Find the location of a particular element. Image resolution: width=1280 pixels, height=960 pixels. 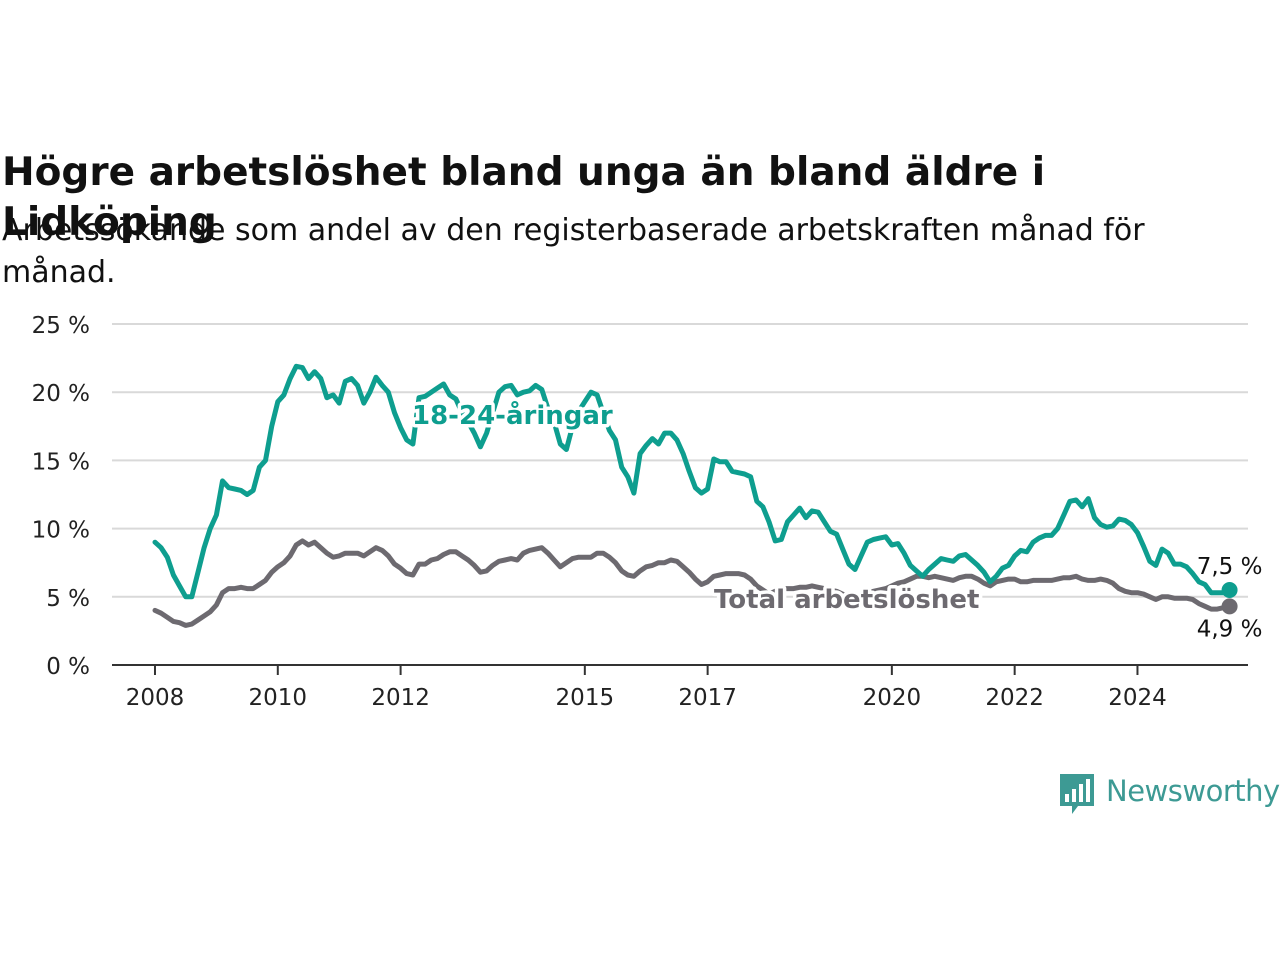

y-tick-label: 15 % is located at coordinates (61, 462).